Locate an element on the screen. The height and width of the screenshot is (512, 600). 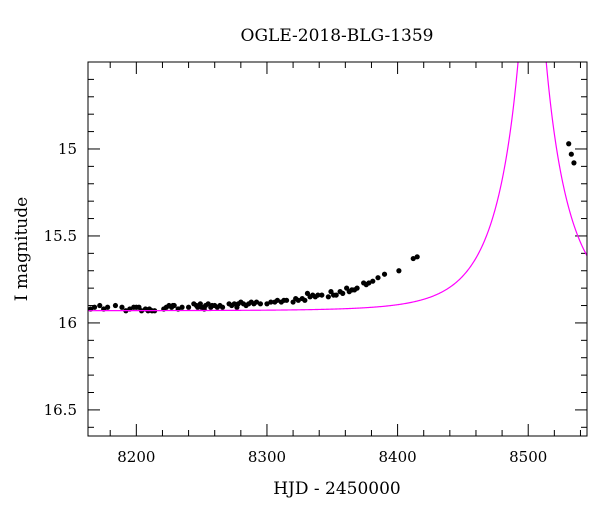
y-tick-label: 15.5 is located at coordinates (60, 236).